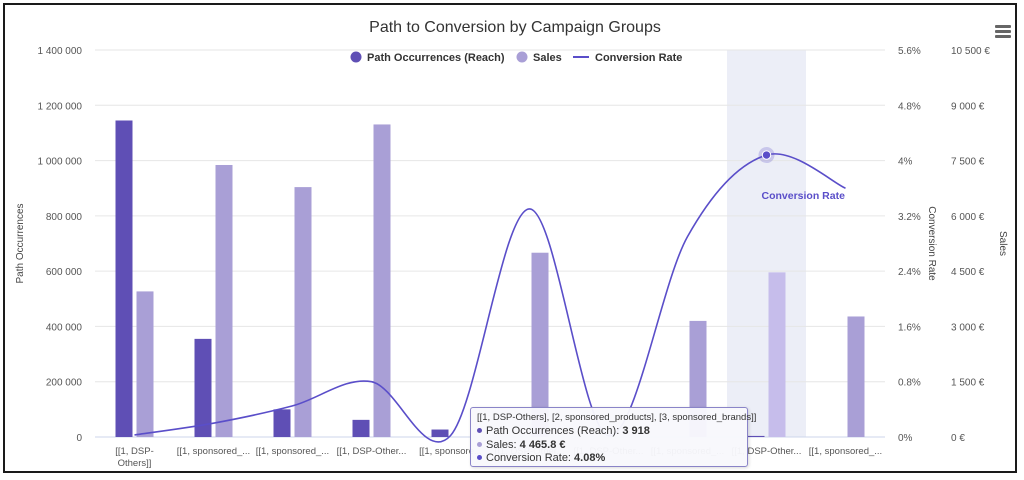 The height and width of the screenshot is (480, 1024). I want to click on right-axis-title-sales: Sales, so click(1002, 243).